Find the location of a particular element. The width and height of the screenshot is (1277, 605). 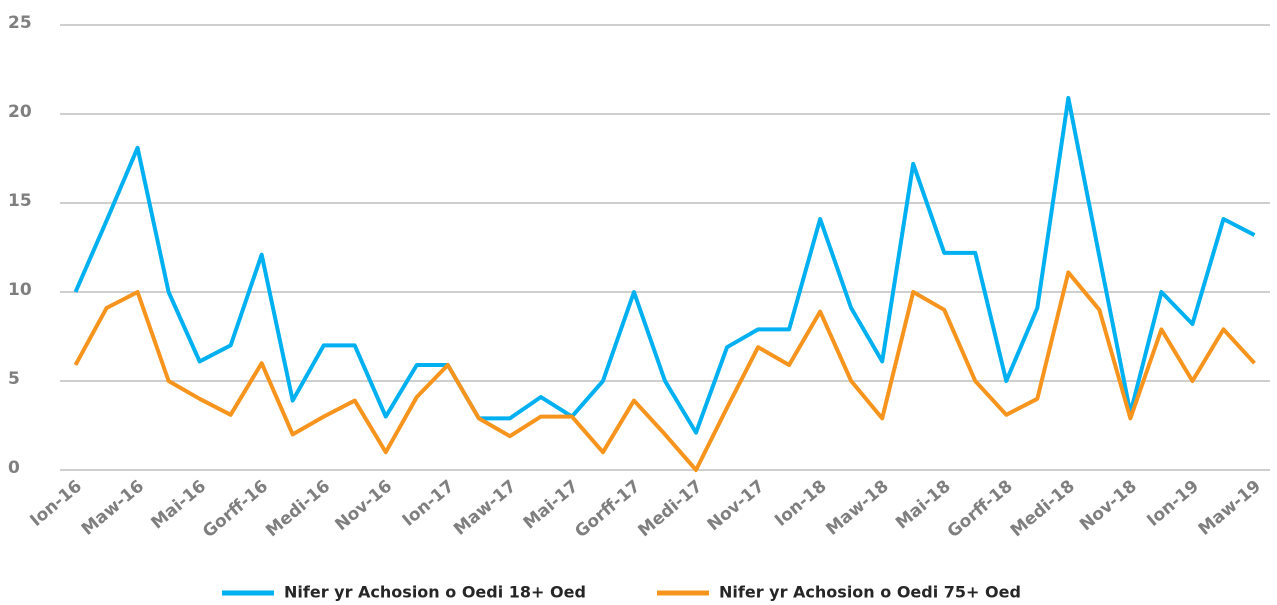

x-tick-label: Maw-17 is located at coordinates (485, 507).